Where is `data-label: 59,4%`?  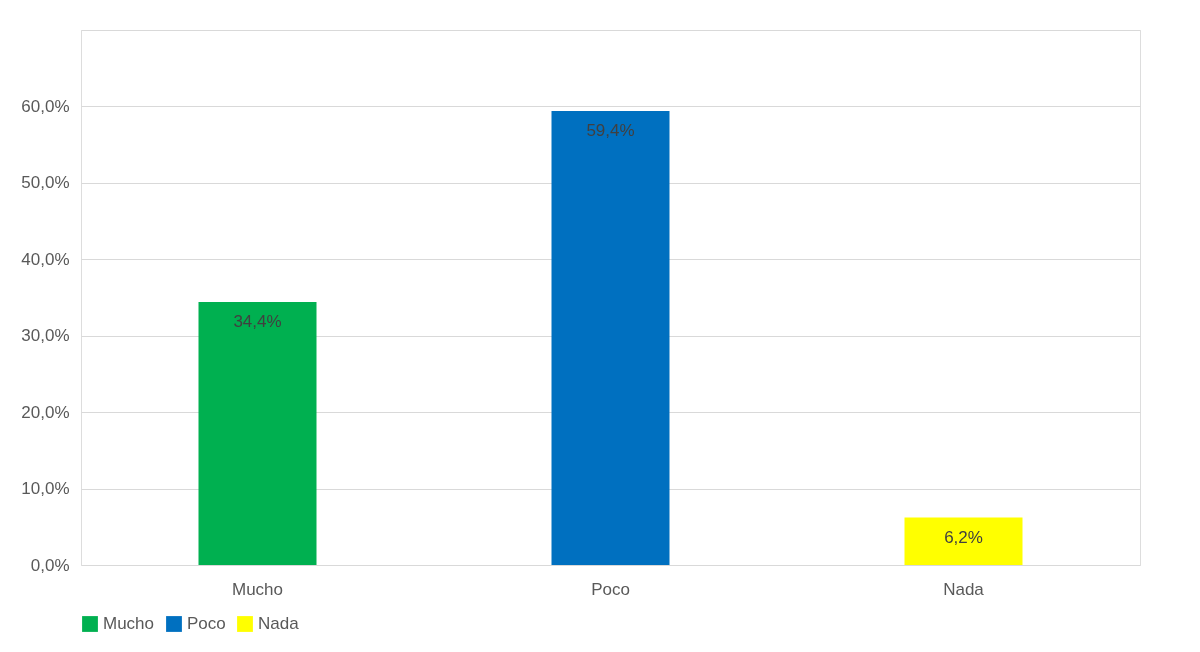 data-label: 59,4% is located at coordinates (610, 131).